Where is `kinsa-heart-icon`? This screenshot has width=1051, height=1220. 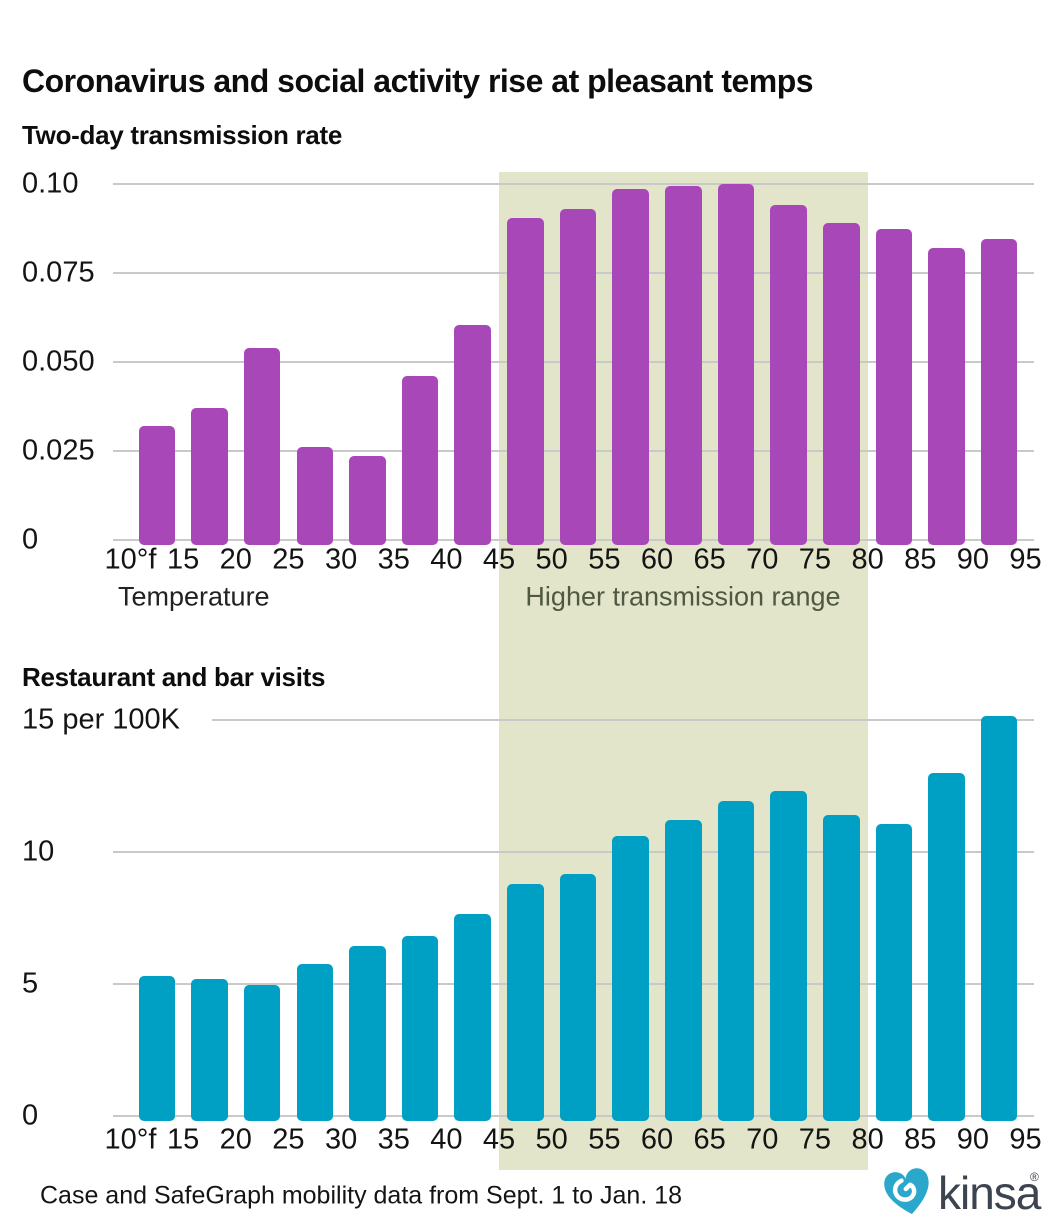 kinsa-heart-icon is located at coordinates (906, 1191).